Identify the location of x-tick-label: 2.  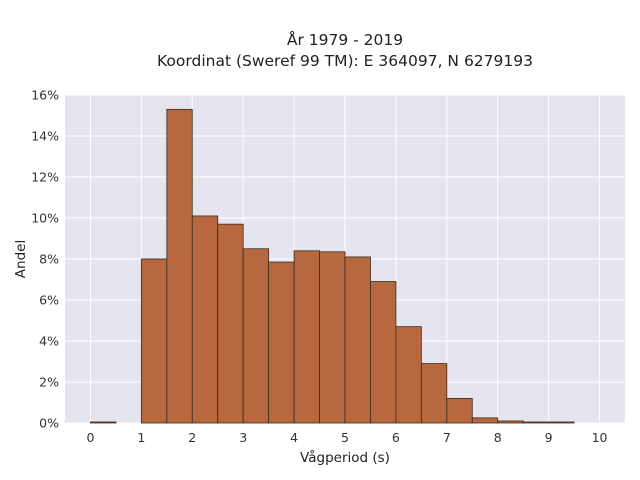
(192, 437).